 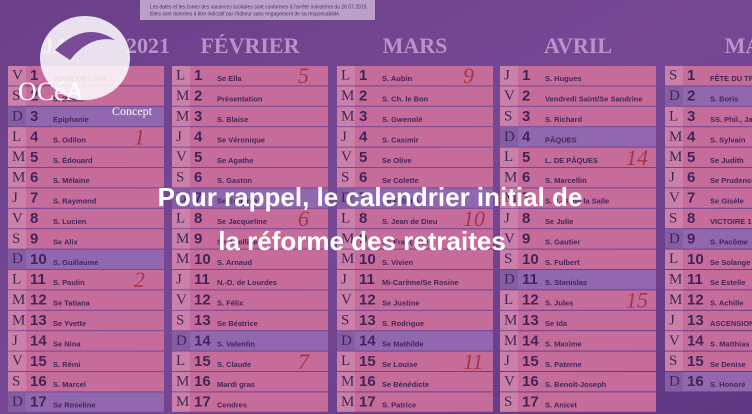 I want to click on day-saint: Cendres, so click(x=232, y=405).